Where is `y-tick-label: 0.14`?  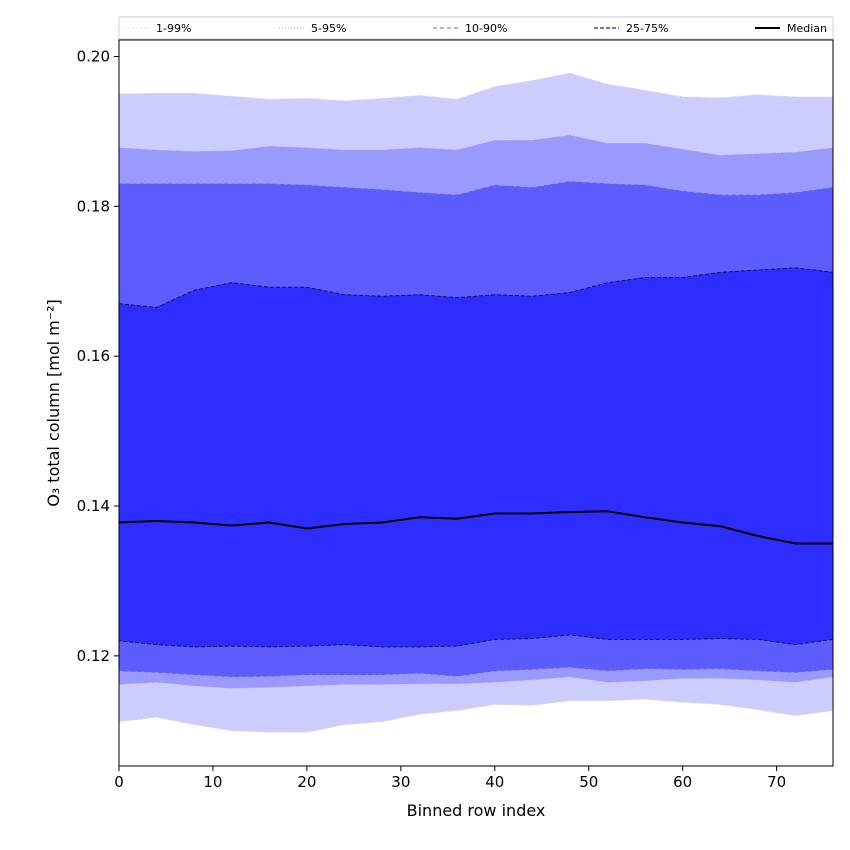
y-tick-label: 0.14 is located at coordinates (93, 506).